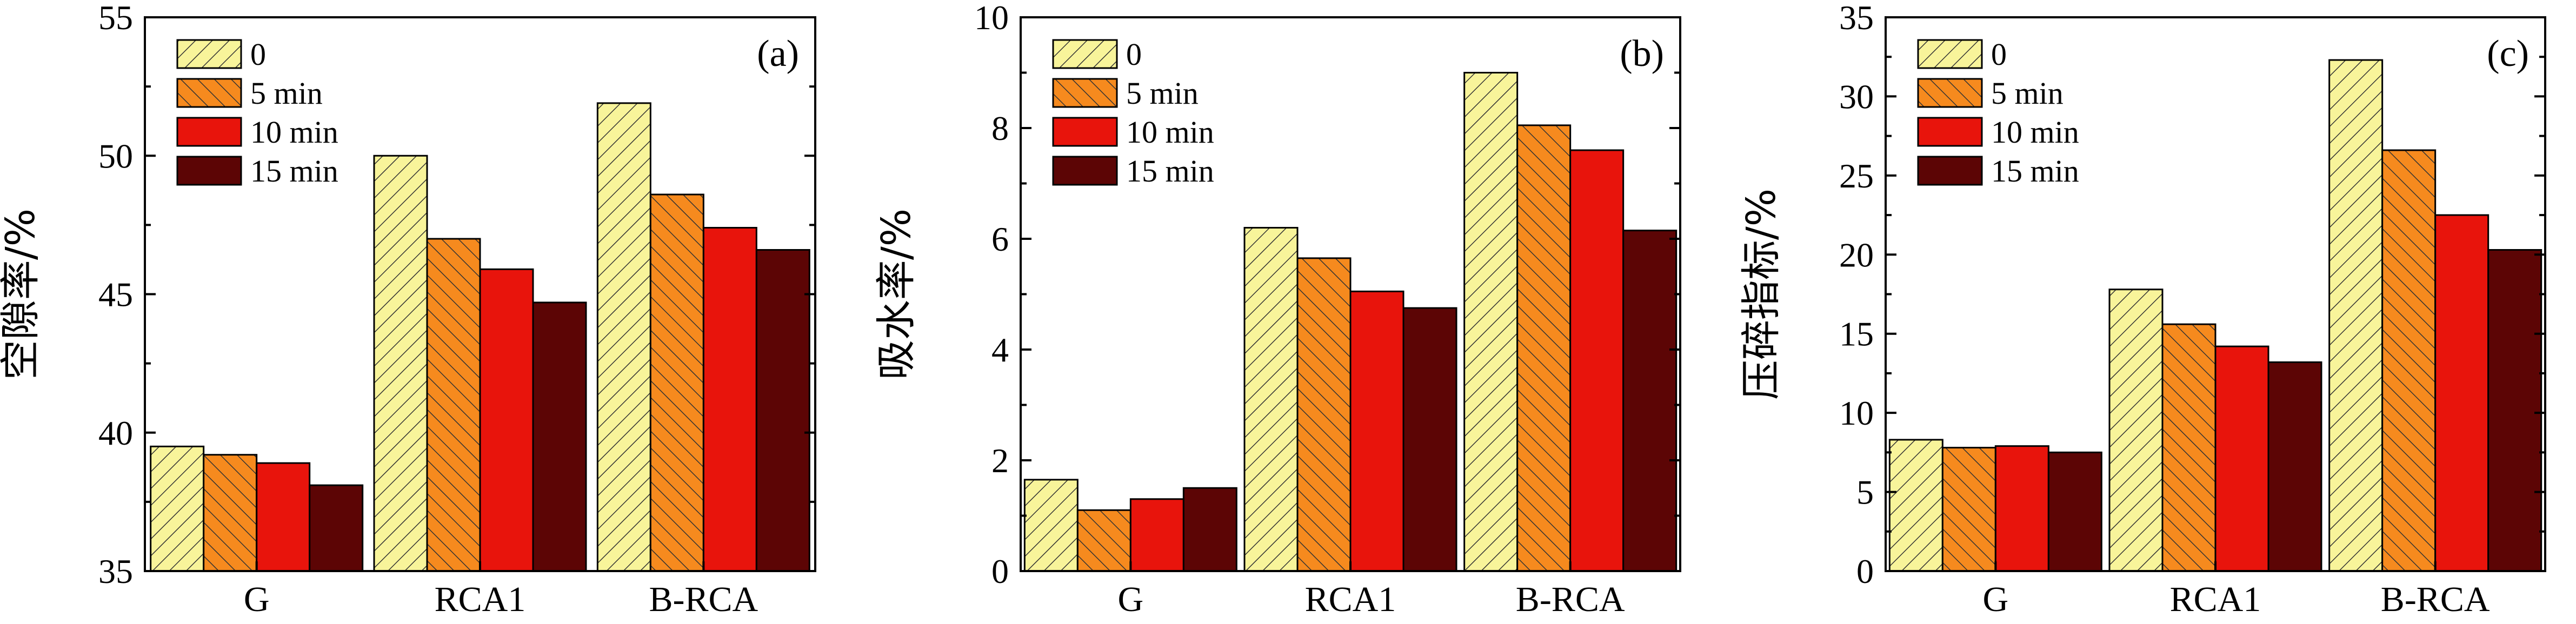 This screenshot has height=624, width=2576. I want to click on y-tick-label: 35, so click(1856, 18).